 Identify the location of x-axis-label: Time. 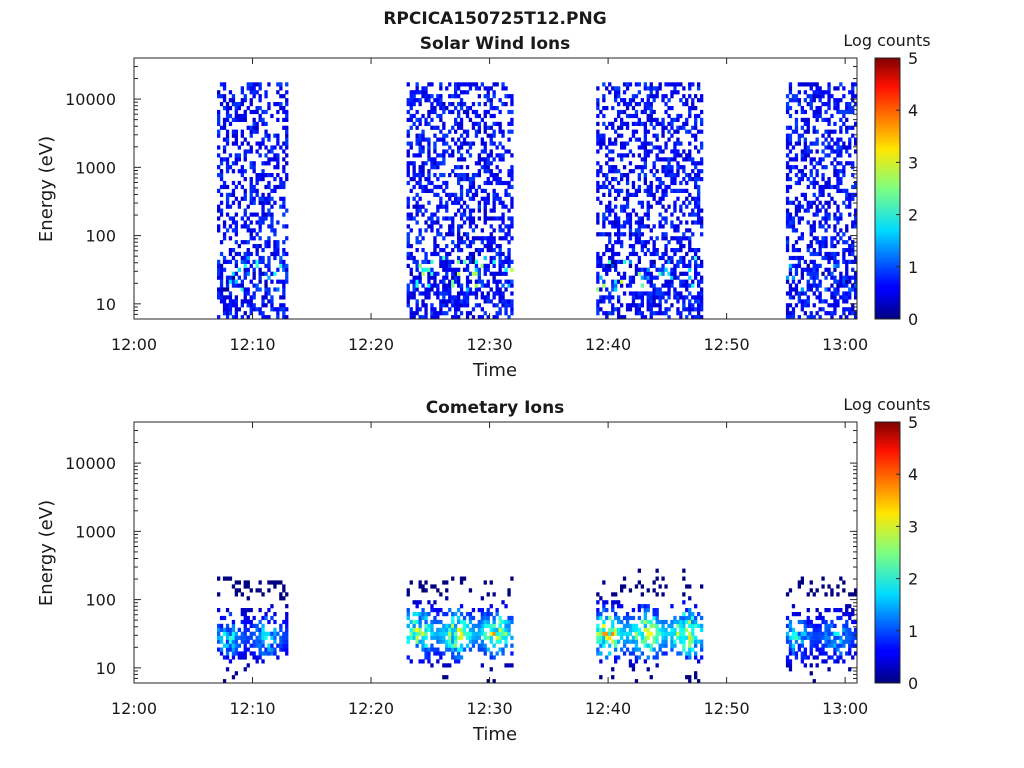
(494, 370).